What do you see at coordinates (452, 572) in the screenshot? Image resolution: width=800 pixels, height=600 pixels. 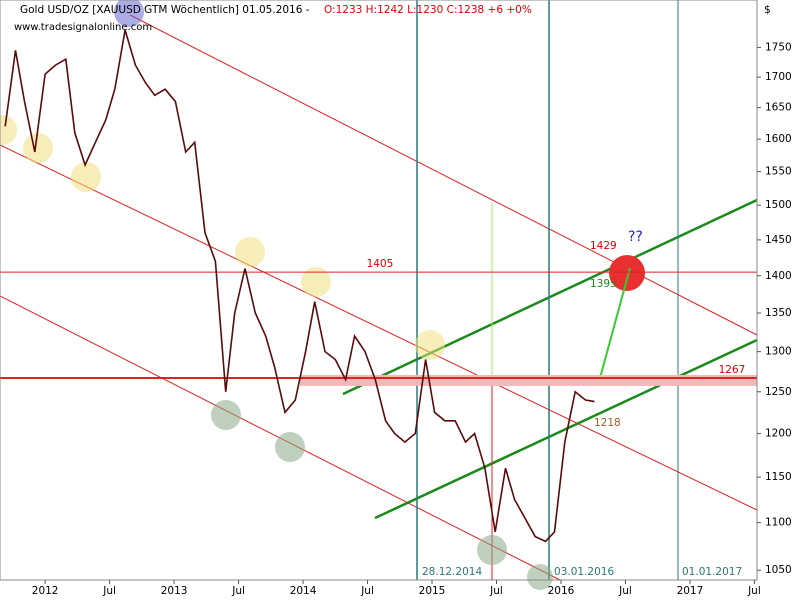 I see `date-label: 28.12.2014` at bounding box center [452, 572].